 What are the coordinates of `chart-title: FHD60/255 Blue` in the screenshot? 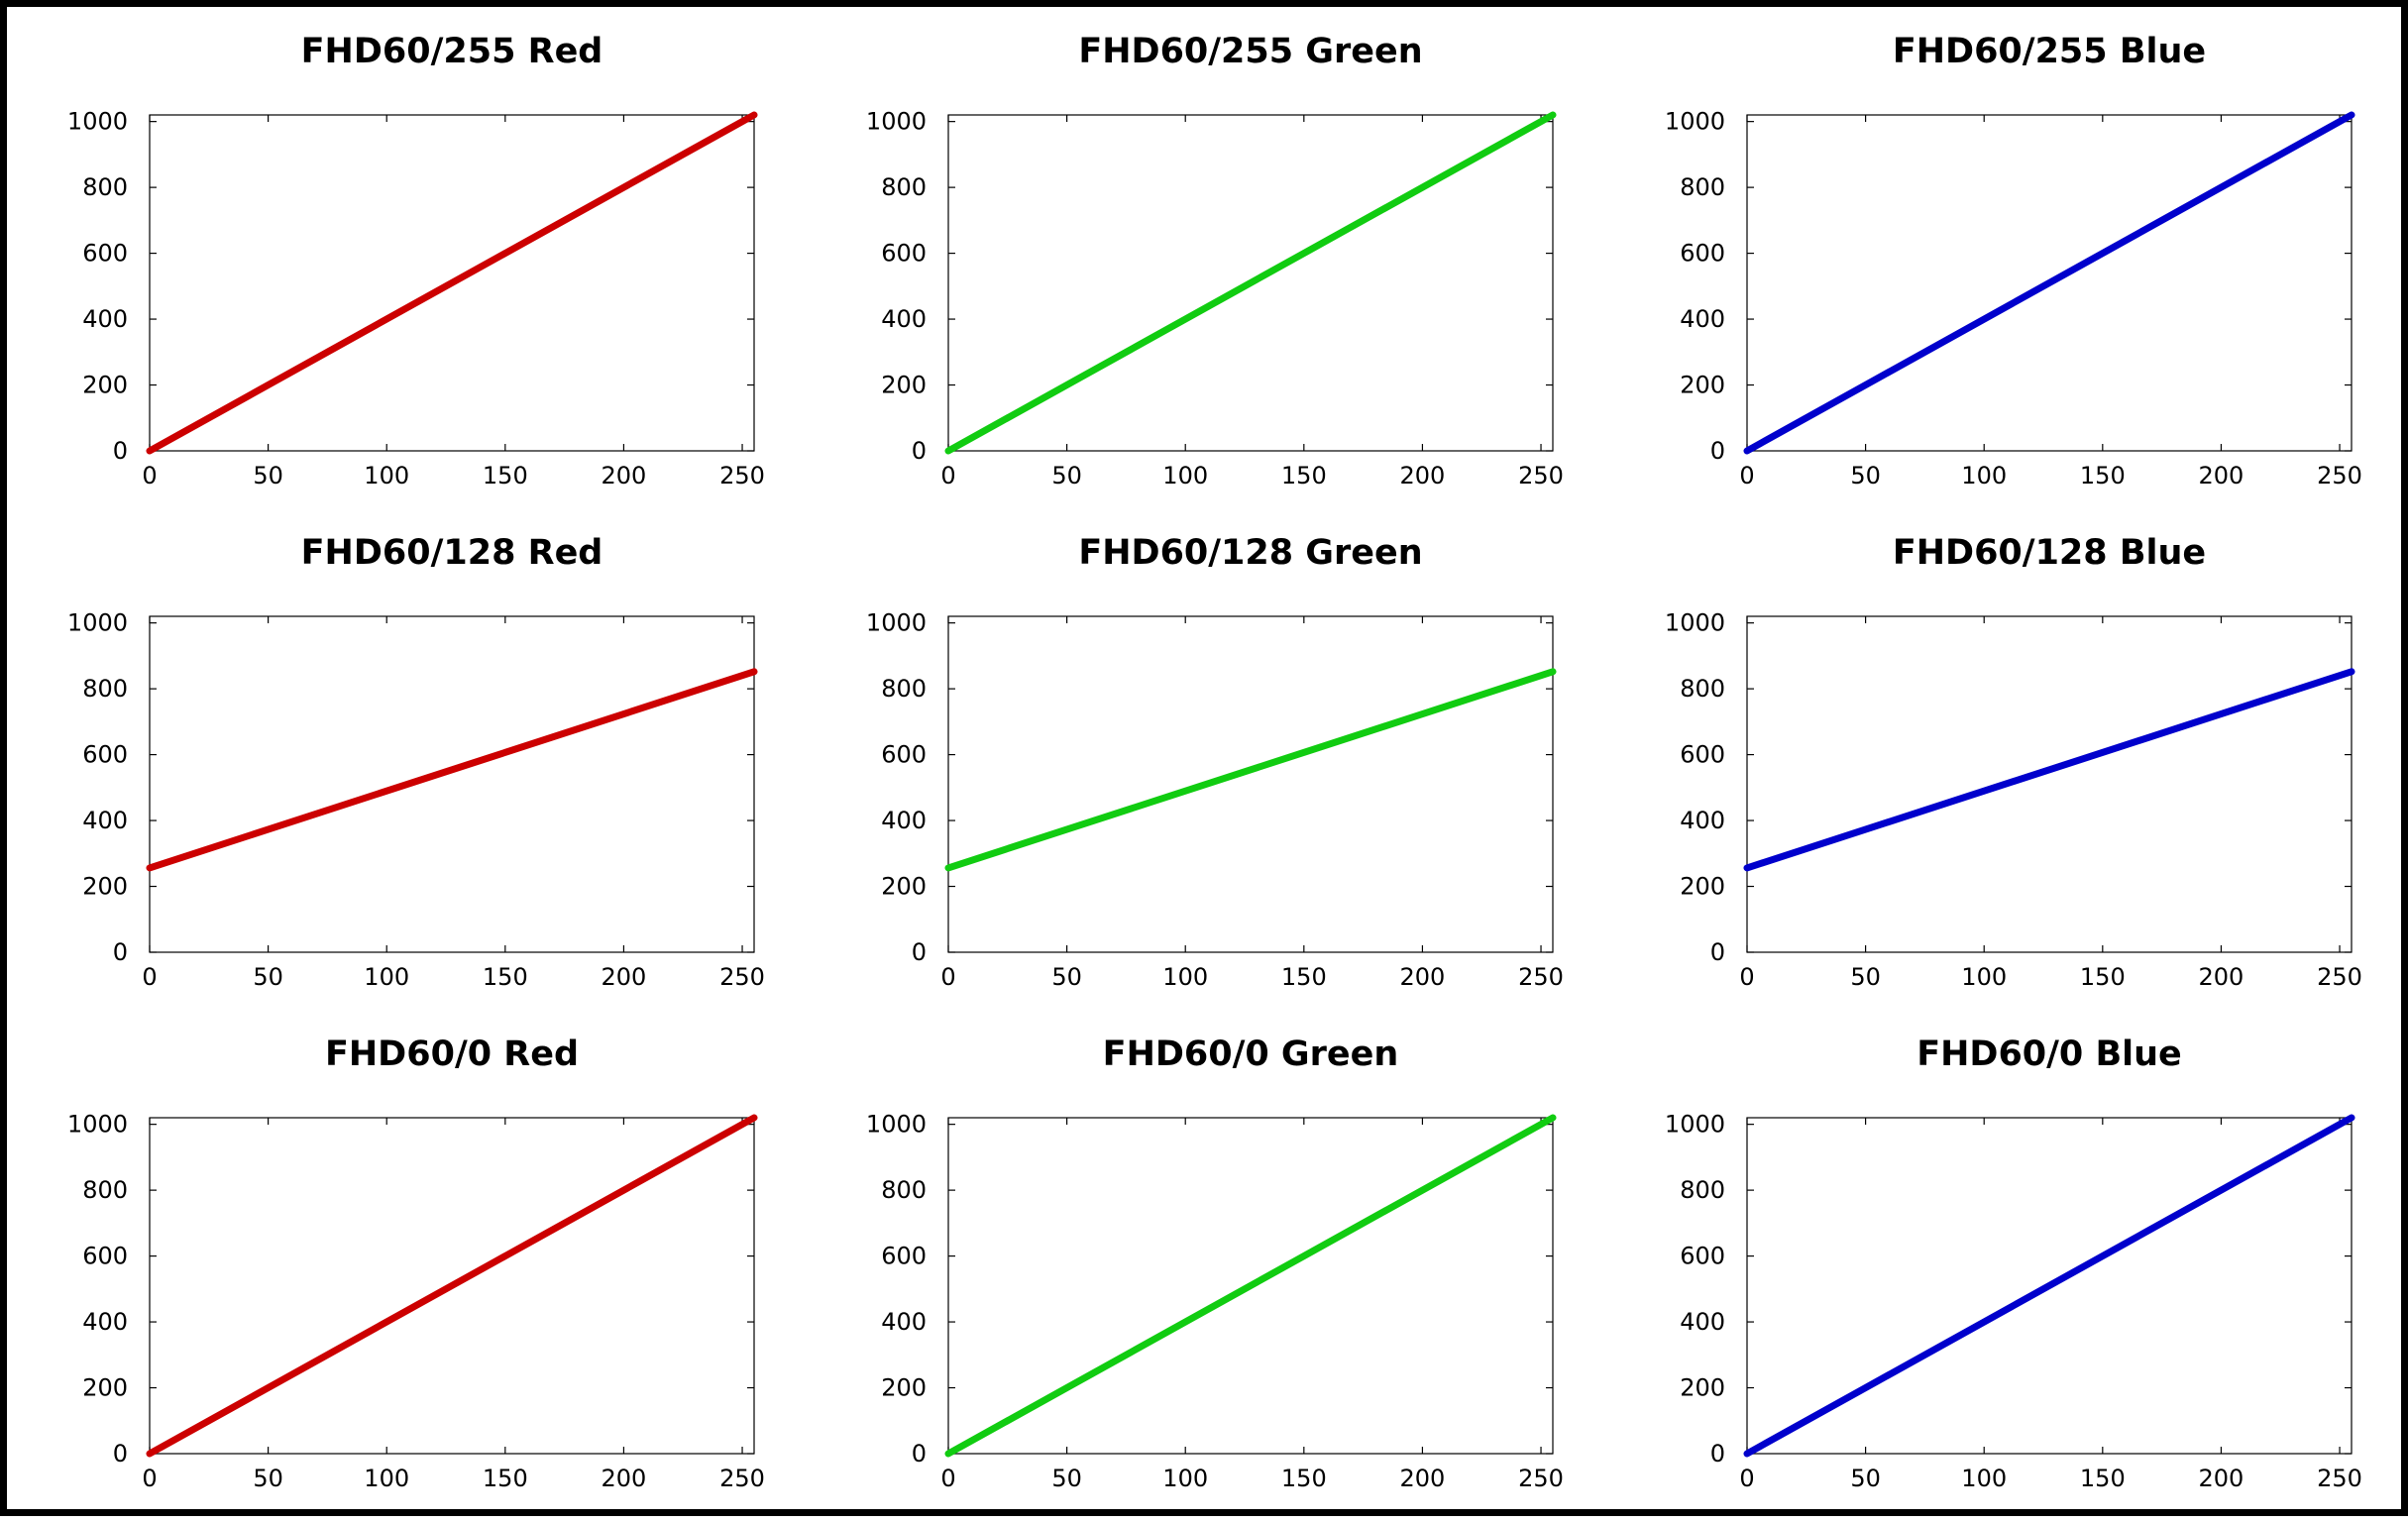 It's located at (2049, 51).